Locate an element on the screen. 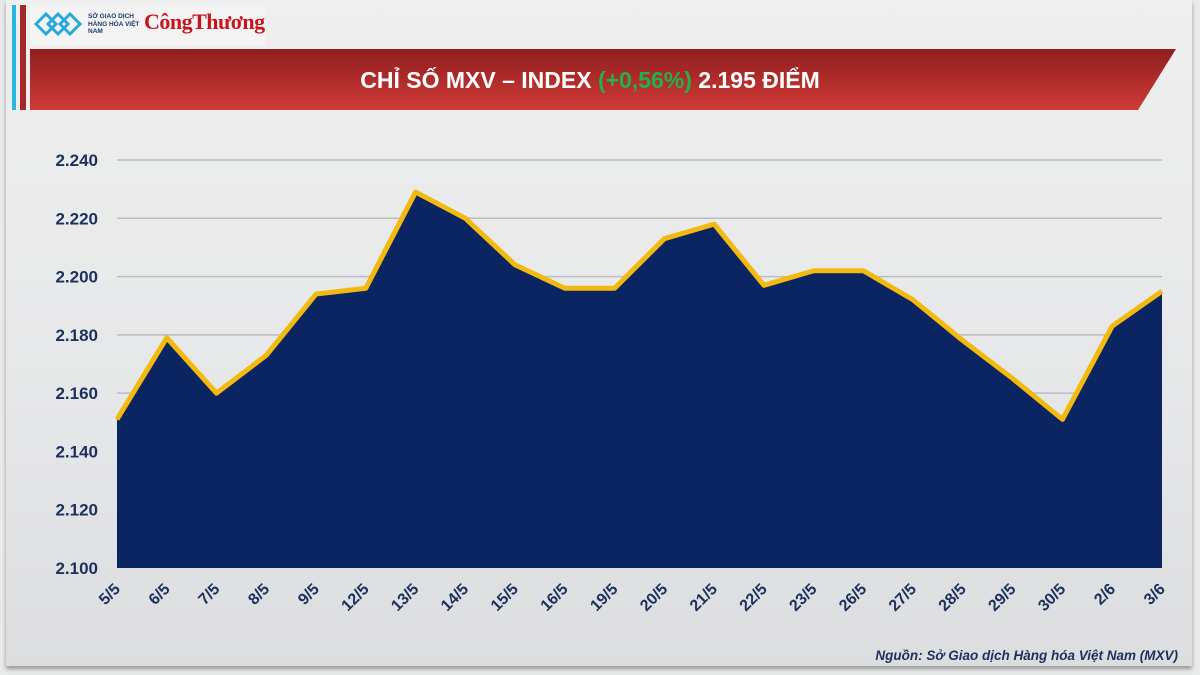 This screenshot has width=1200, height=675. x-tick-label: 13/5 is located at coordinates (405, 598).